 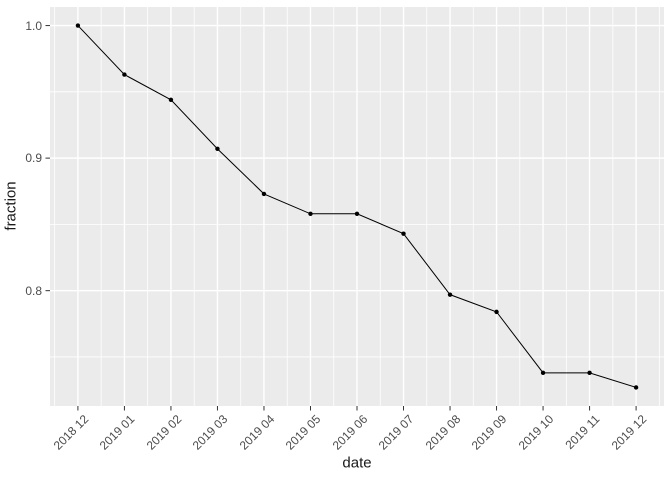 I want to click on y-axis-title: fraction, so click(x=11, y=206).